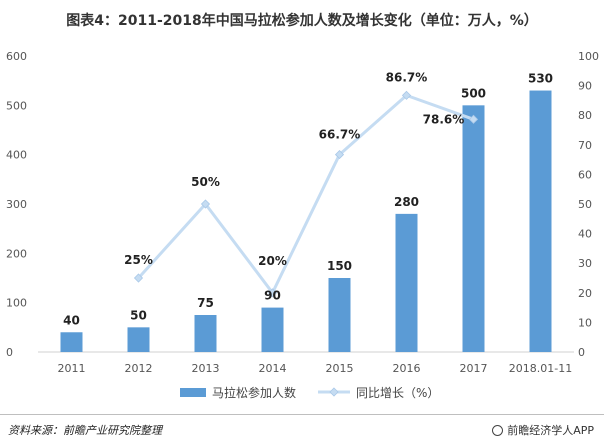  What do you see at coordinates (585, 115) in the screenshot?
I see `right-tick-label: 80` at bounding box center [585, 115].